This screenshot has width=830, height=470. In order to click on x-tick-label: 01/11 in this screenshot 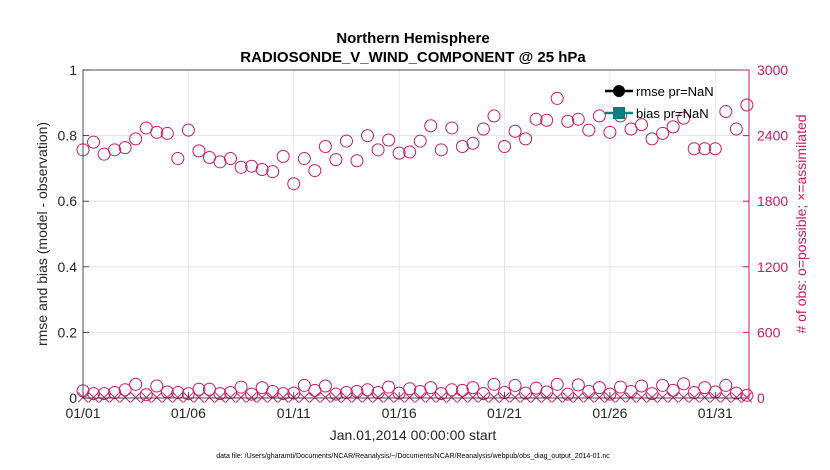, I will do `click(294, 413)`.